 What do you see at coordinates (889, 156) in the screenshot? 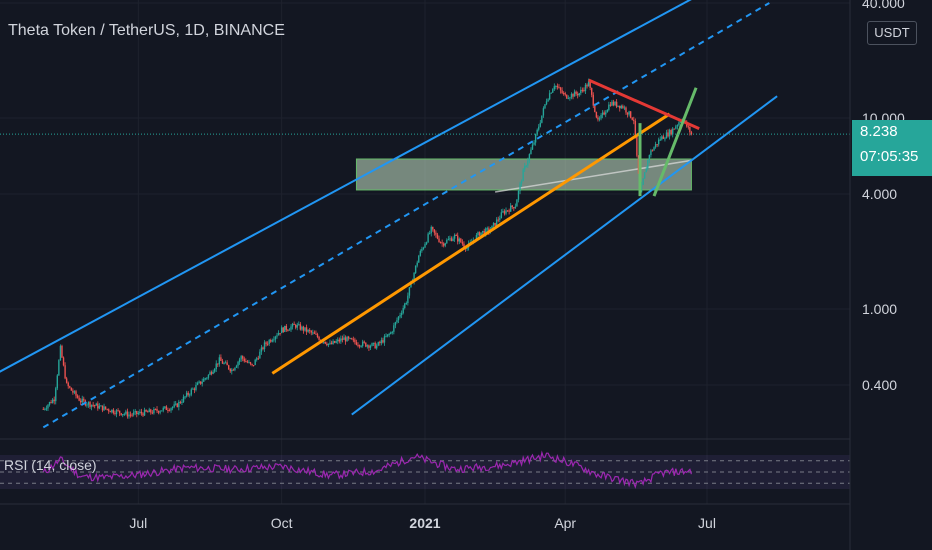
I see `bar-countdown: 07:05:35` at bounding box center [889, 156].